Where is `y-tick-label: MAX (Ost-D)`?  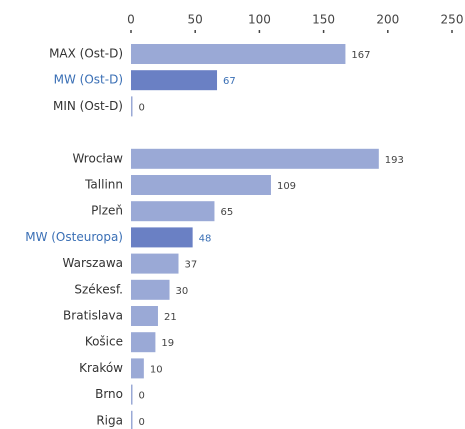
y-tick-label: MAX (Ost-D) is located at coordinates (86, 54).